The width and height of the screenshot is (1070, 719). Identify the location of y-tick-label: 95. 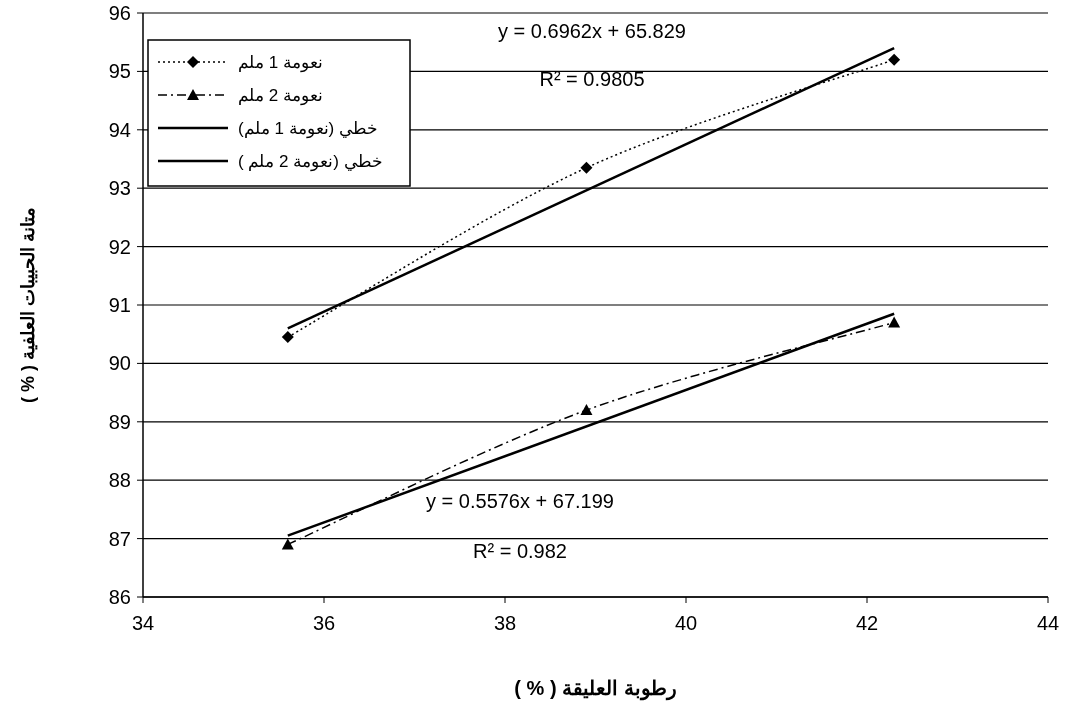
(119, 71).